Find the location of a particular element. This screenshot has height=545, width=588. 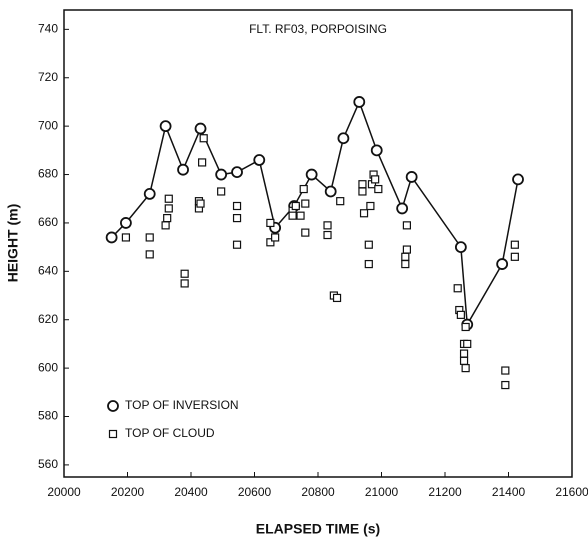

x-tick-label: 20600 is located at coordinates (255, 492).